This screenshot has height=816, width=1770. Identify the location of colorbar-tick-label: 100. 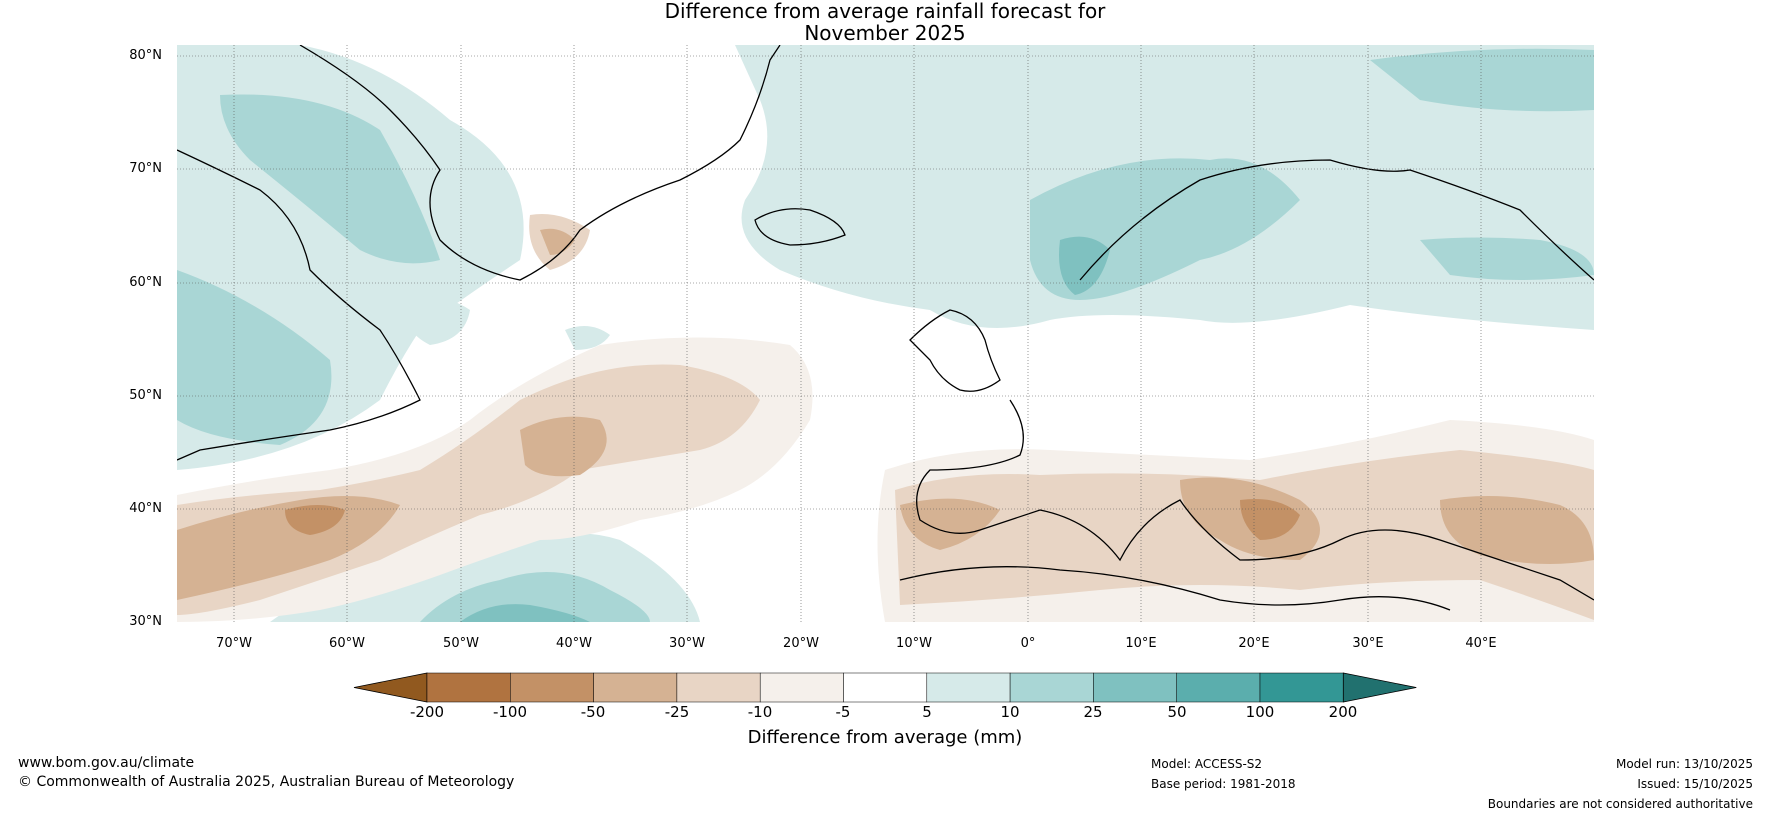
(1260, 712).